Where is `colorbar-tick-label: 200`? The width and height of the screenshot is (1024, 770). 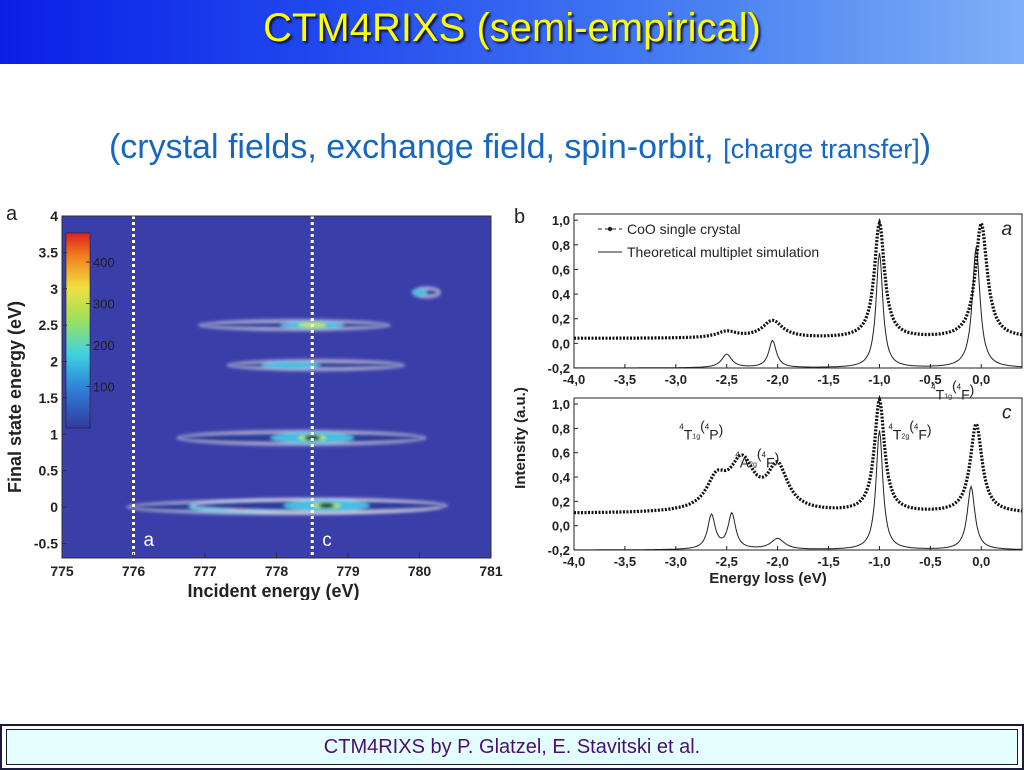 colorbar-tick-label: 200 is located at coordinates (104, 345).